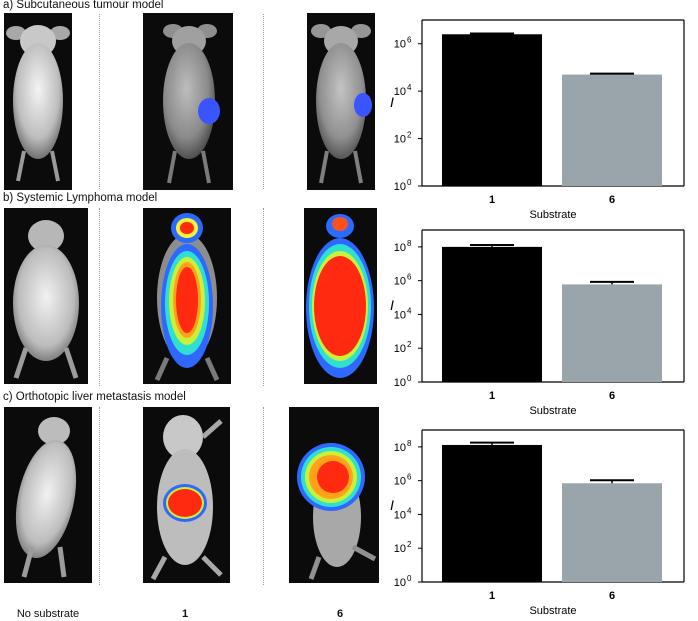  What do you see at coordinates (46, 296) in the screenshot?
I see `mouse-image-b-no-substrate` at bounding box center [46, 296].